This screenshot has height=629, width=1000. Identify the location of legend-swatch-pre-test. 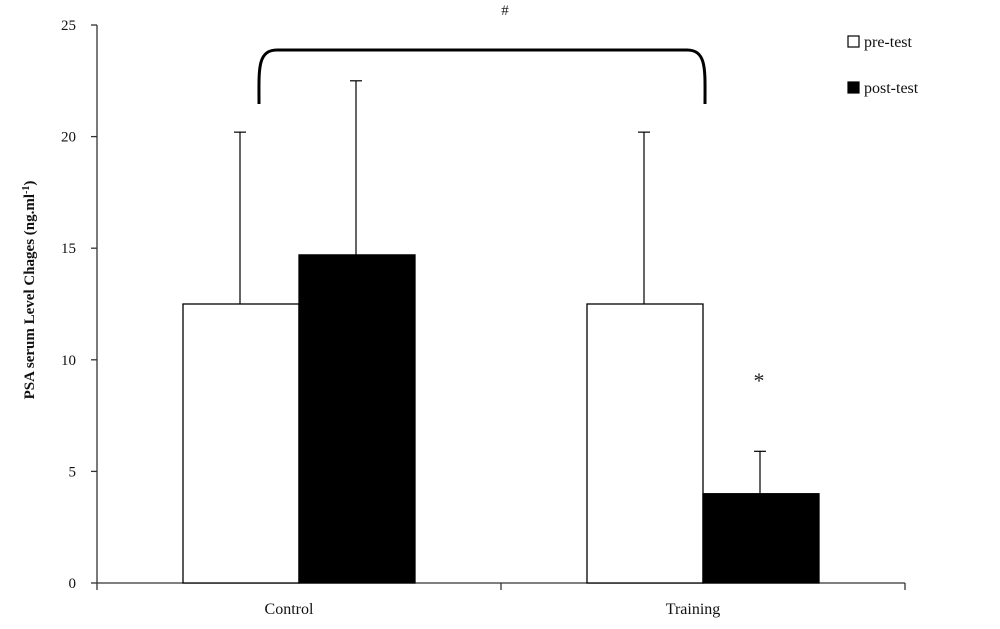
(853, 41).